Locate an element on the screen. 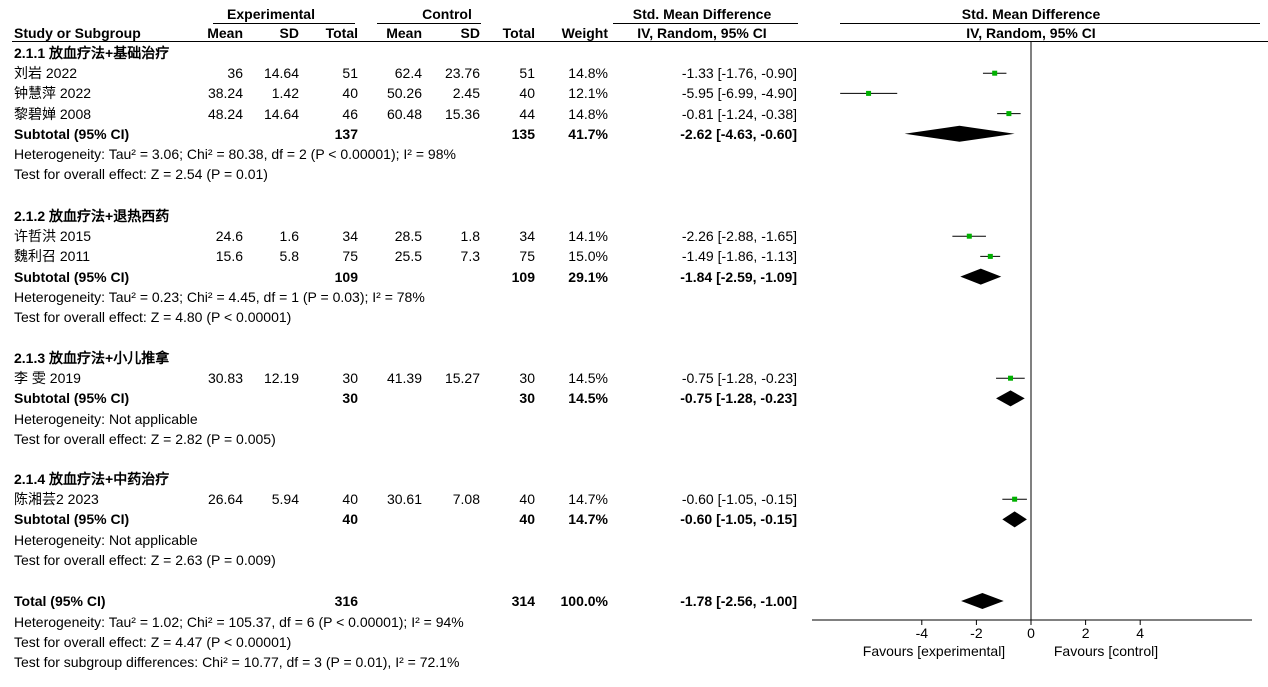 This screenshot has width=1268, height=687. study-ci: -1.49 [-1.86, -1.13] is located at coordinates (739, 256).